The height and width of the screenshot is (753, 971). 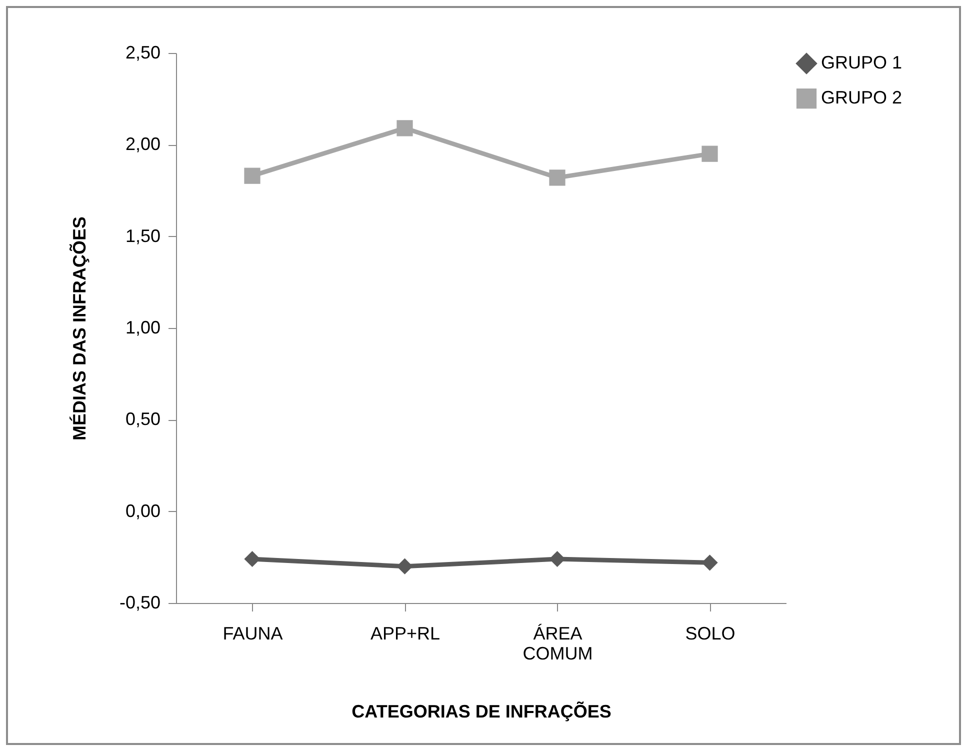 I want to click on legend-label: GRUPO 1, so click(x=861, y=62).